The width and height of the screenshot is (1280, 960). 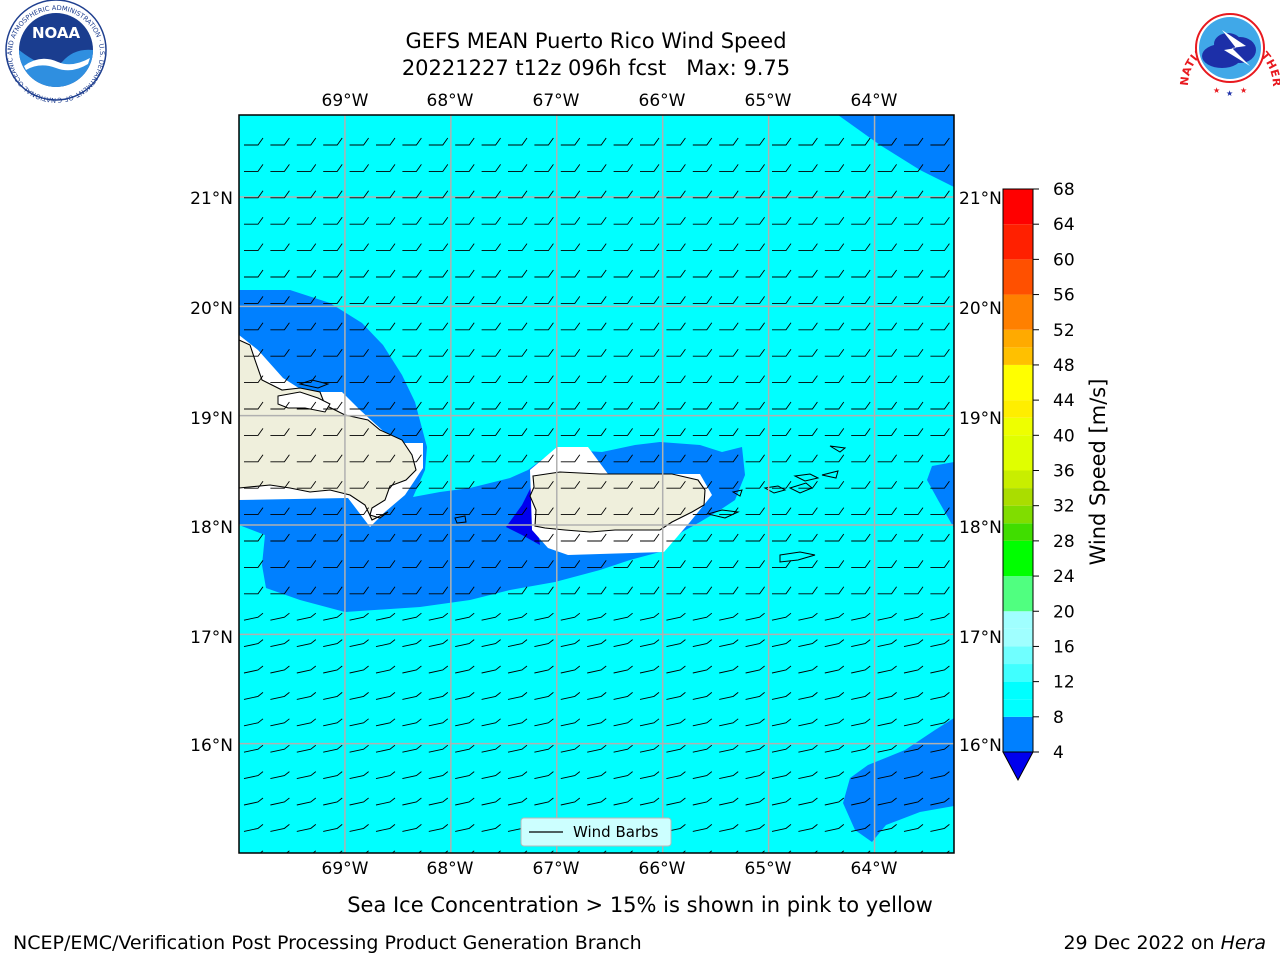 I want to click on noaa-wordmark: NOAA, so click(x=56, y=33).